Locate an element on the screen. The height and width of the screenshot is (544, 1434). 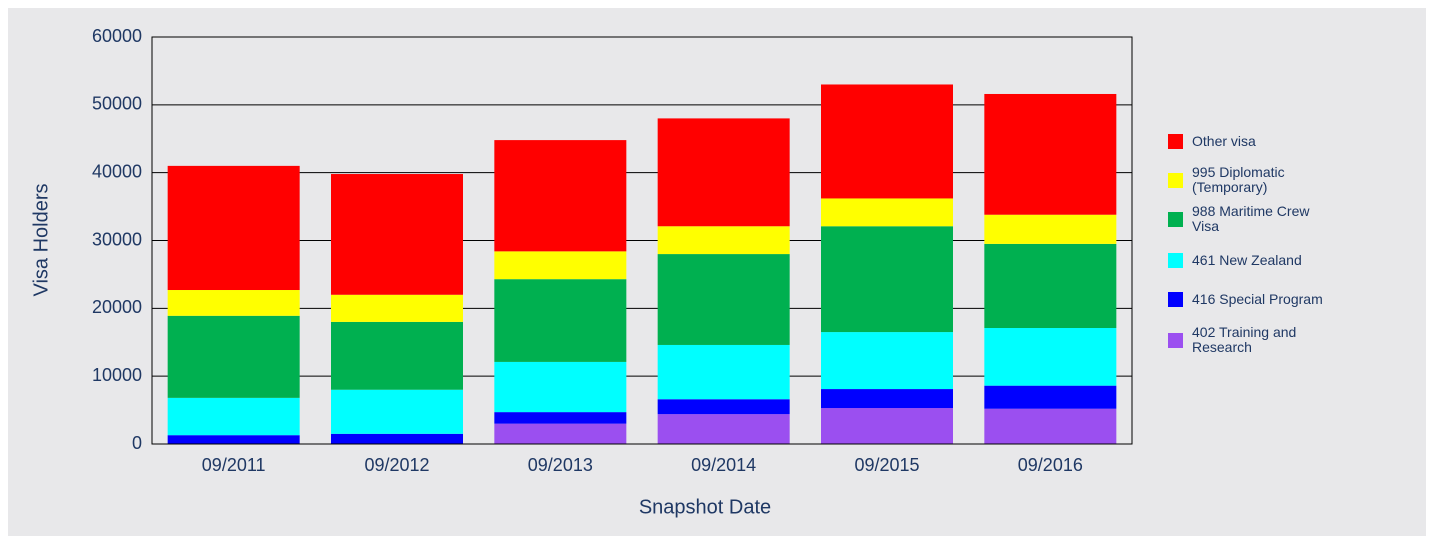
legend-item: 461 New Zealand is located at coordinates (1268, 260).